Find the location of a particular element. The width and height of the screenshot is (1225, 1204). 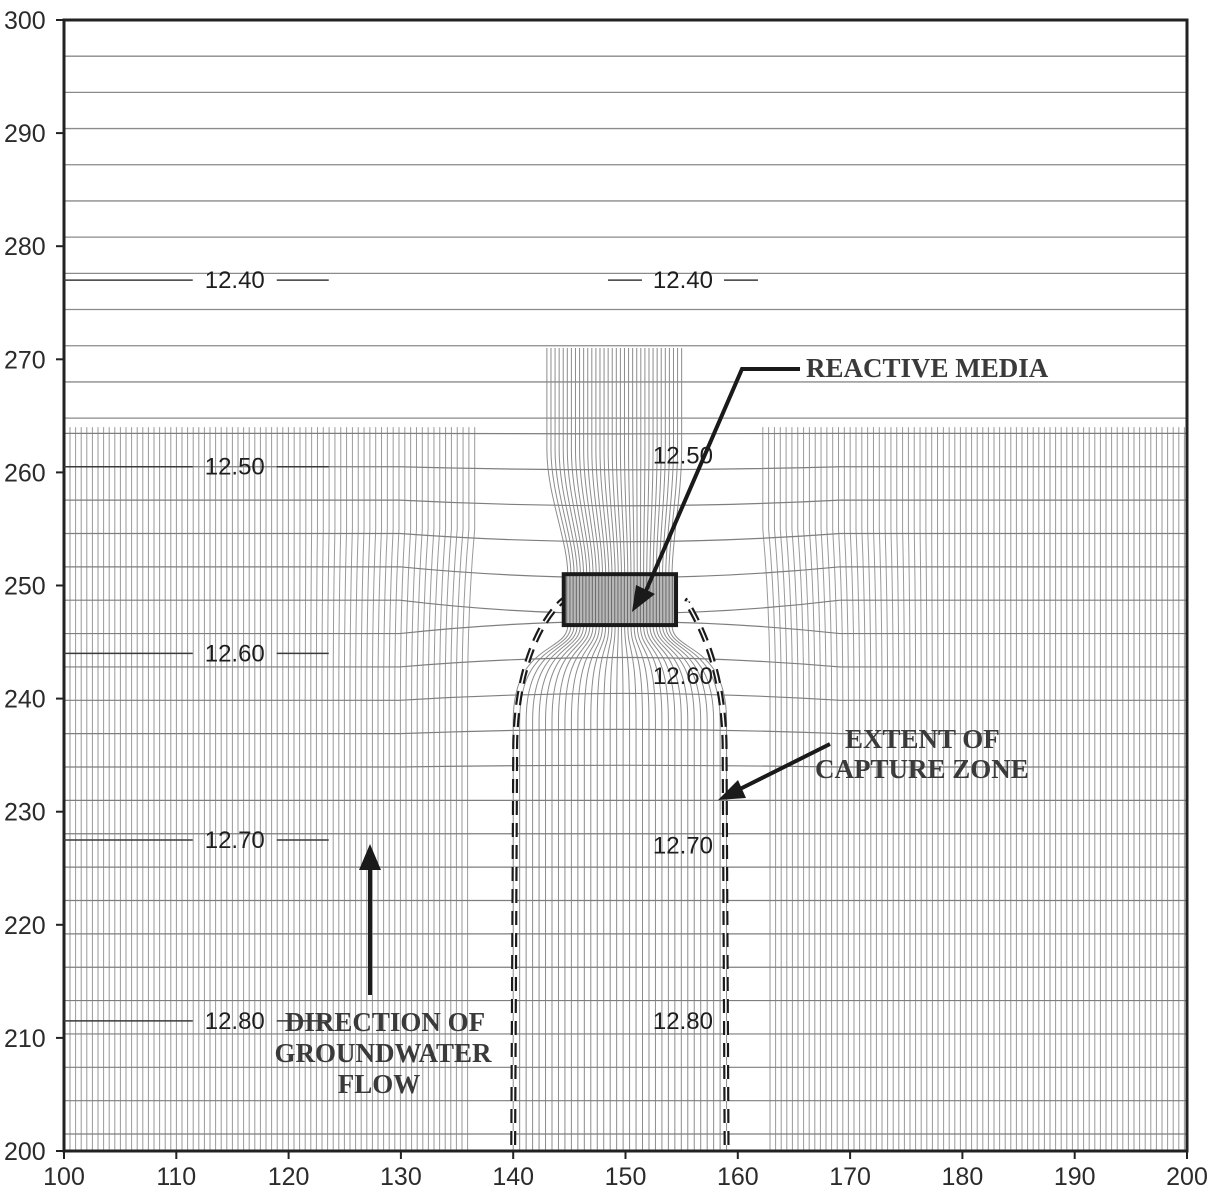

reactive-media-label: REACTIVE MEDIA is located at coordinates (927, 368).